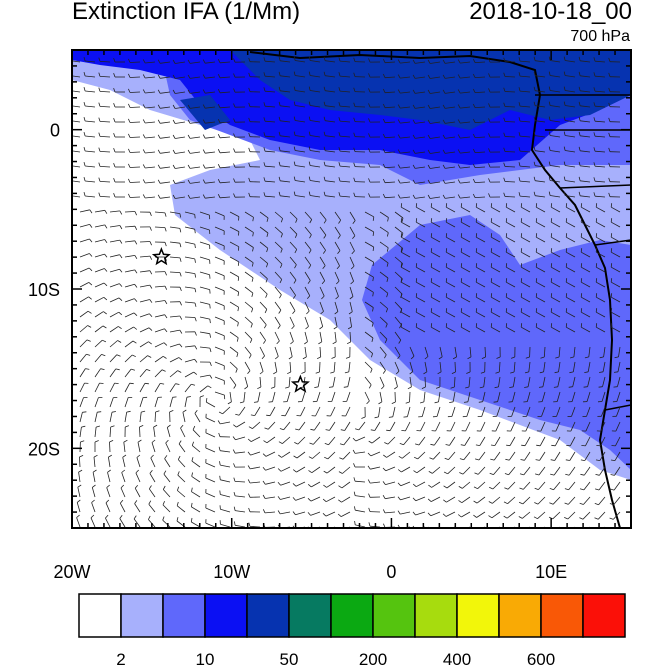 This screenshot has height=667, width=650. Describe the element at coordinates (550, 12) in the screenshot. I see `map-datetime: 2018-10-18_00` at that location.